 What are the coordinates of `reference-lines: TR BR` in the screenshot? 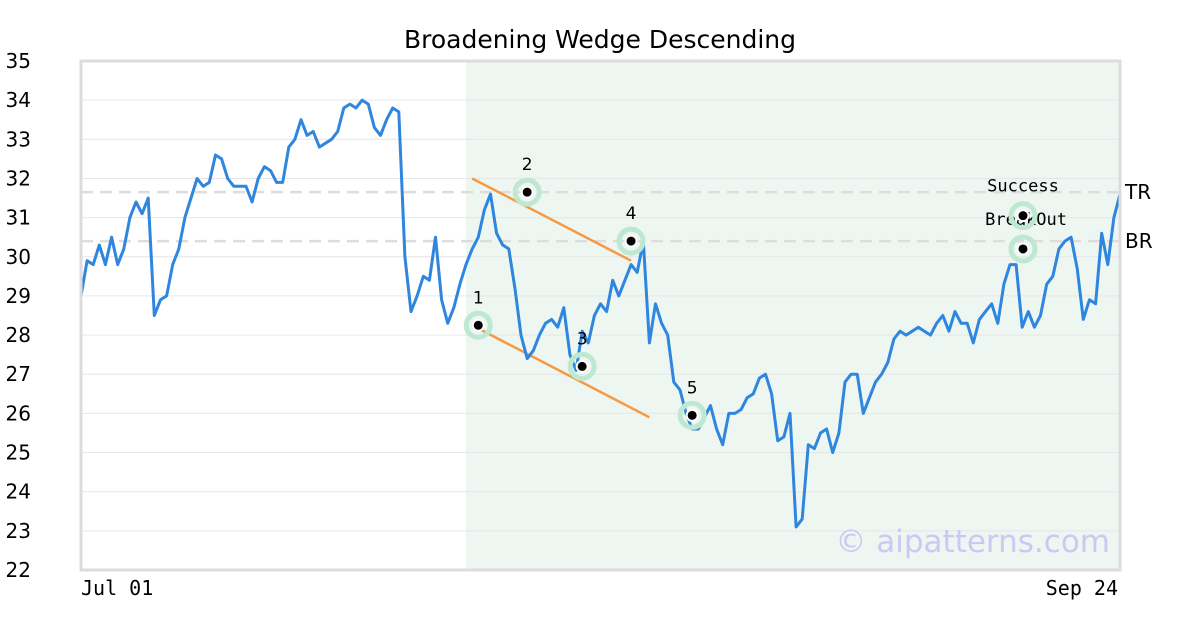 It's located at (617, 216).